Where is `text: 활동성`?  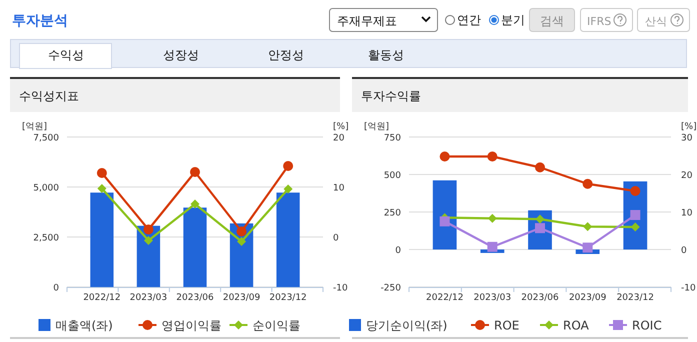
text: 활동성 is located at coordinates (386, 55).